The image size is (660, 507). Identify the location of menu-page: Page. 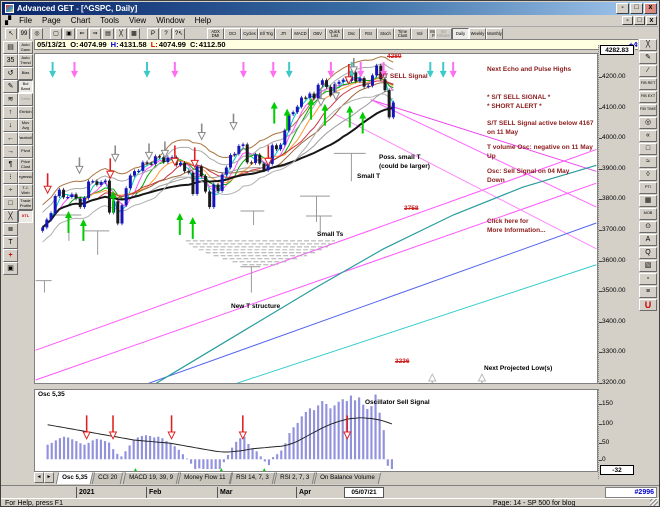
(51, 20).